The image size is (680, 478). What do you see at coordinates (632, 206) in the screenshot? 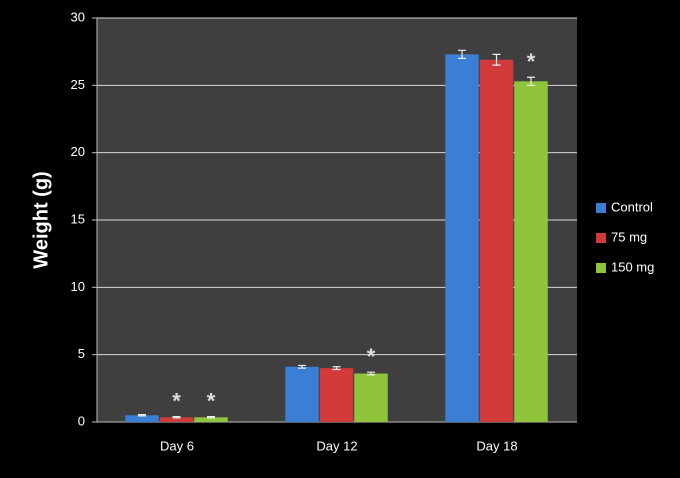
I see `legend-label: Control` at bounding box center [632, 206].